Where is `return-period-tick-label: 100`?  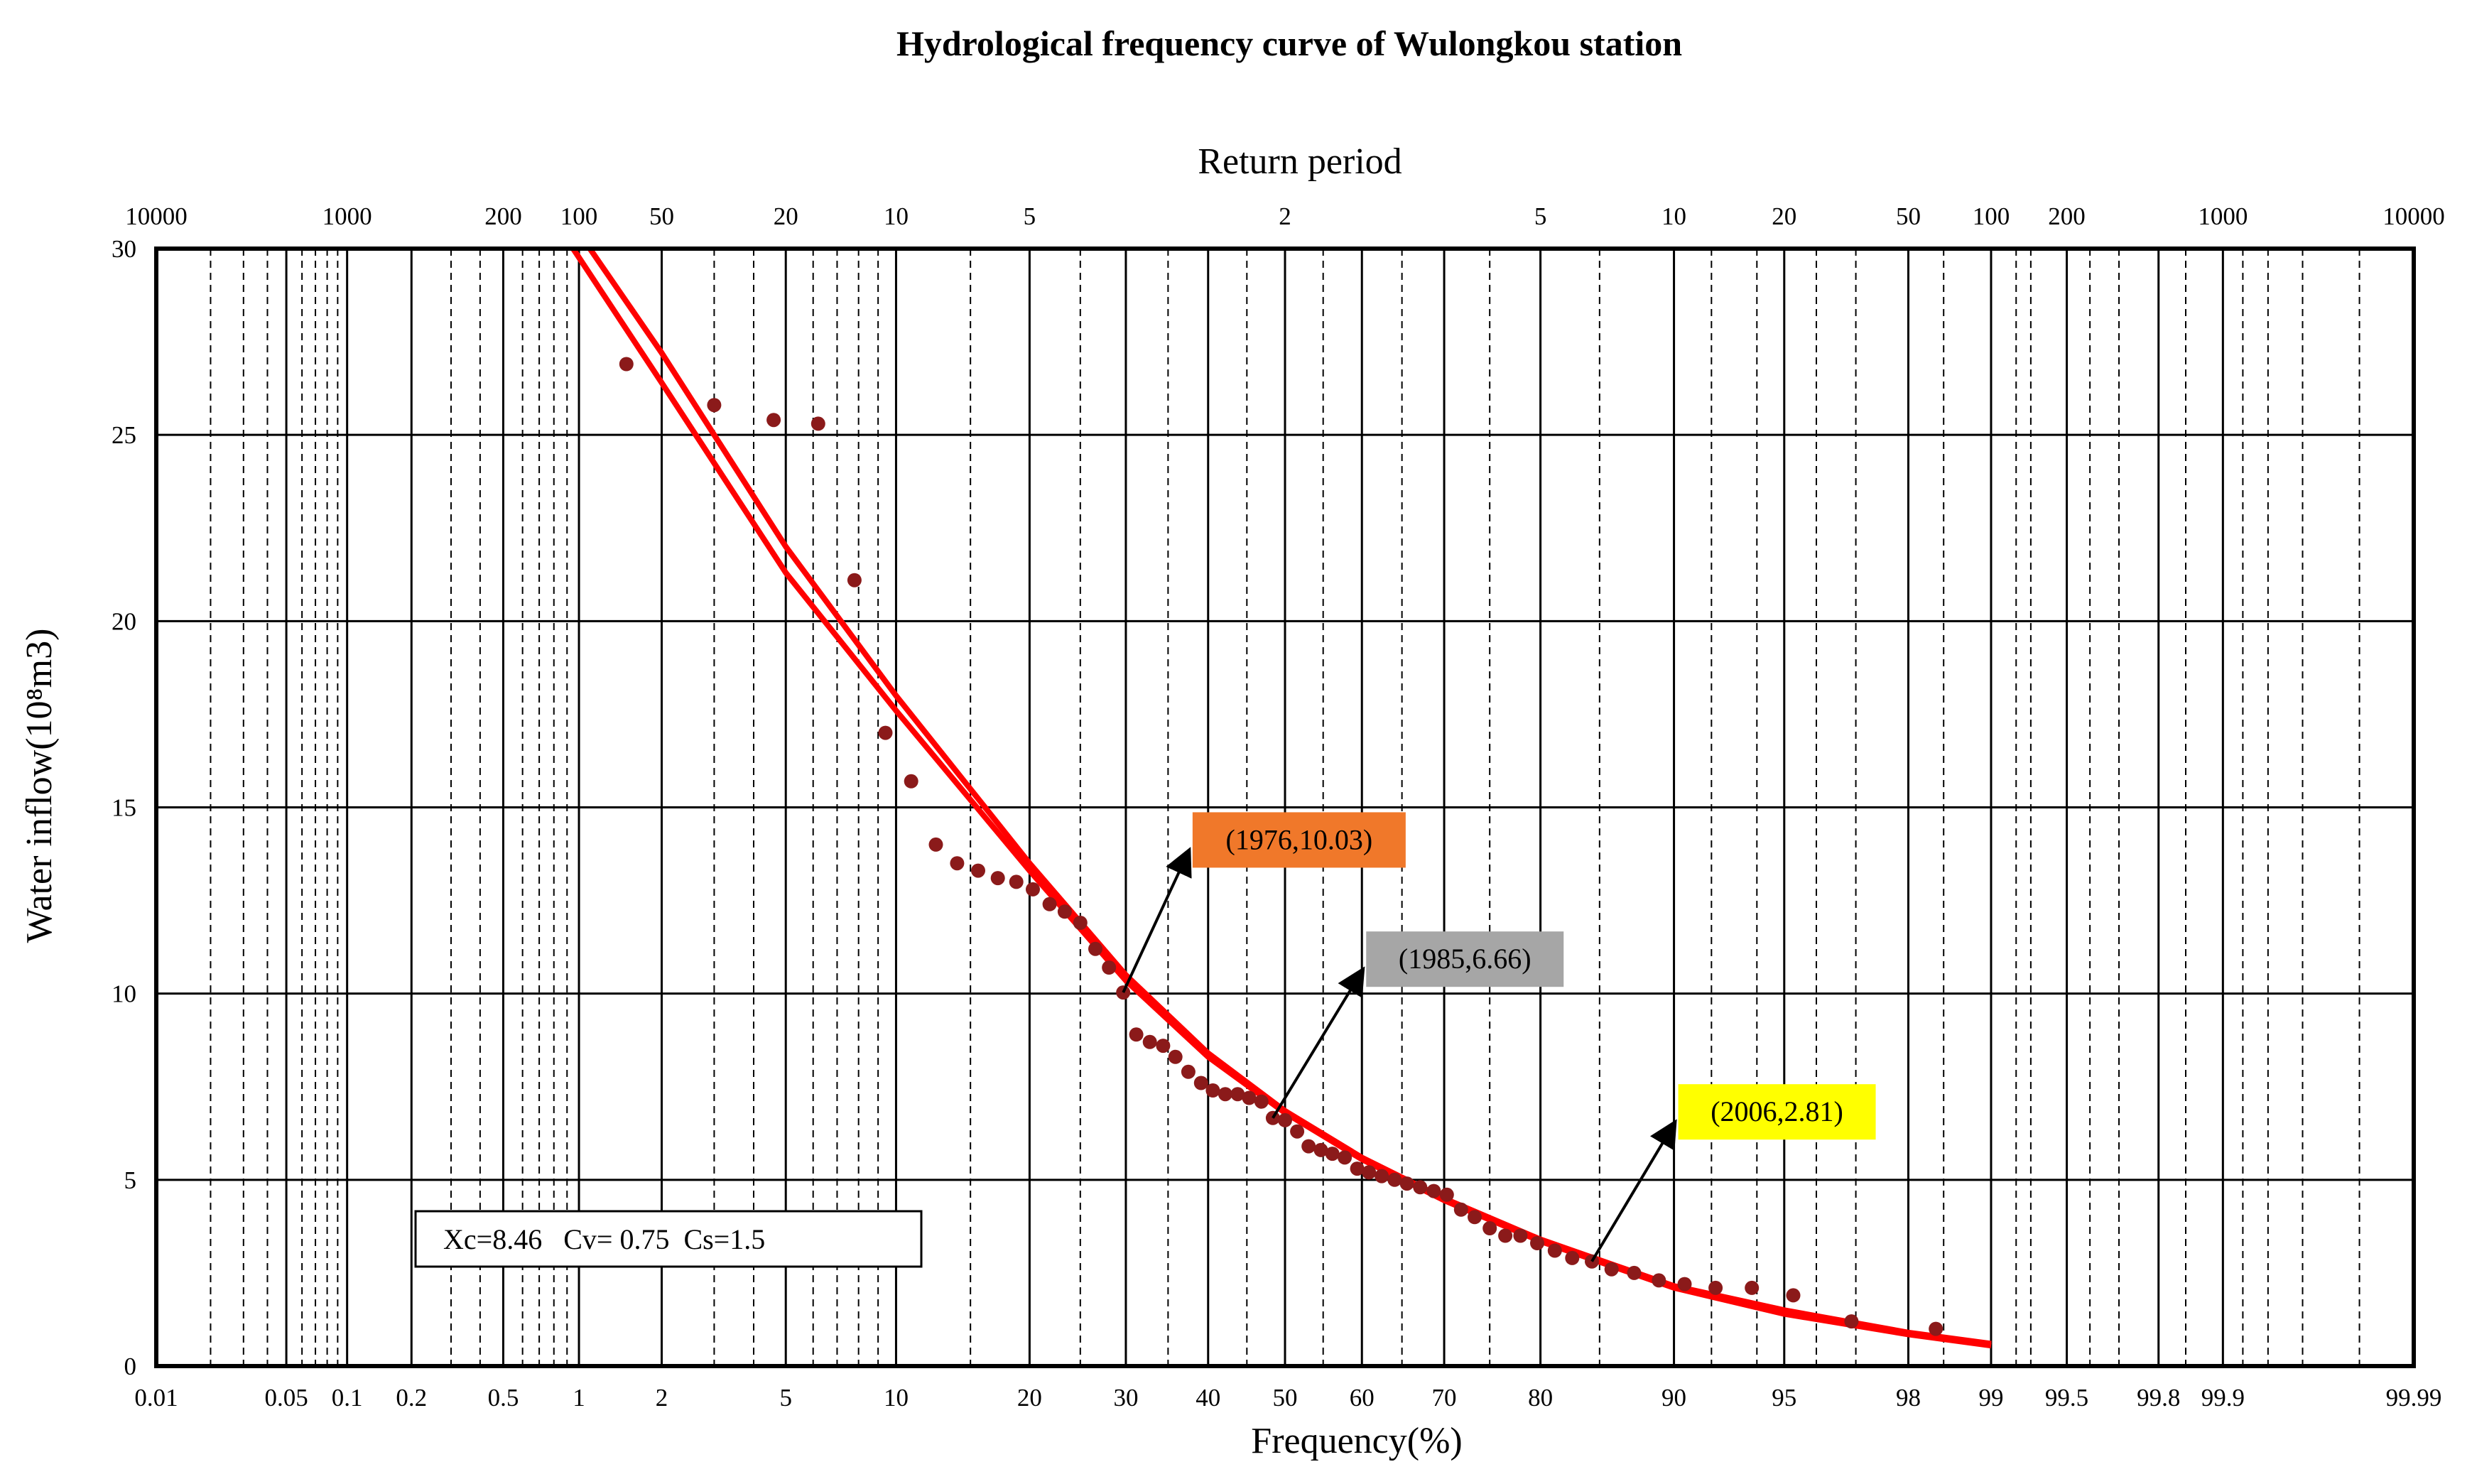 return-period-tick-label: 100 is located at coordinates (579, 216).